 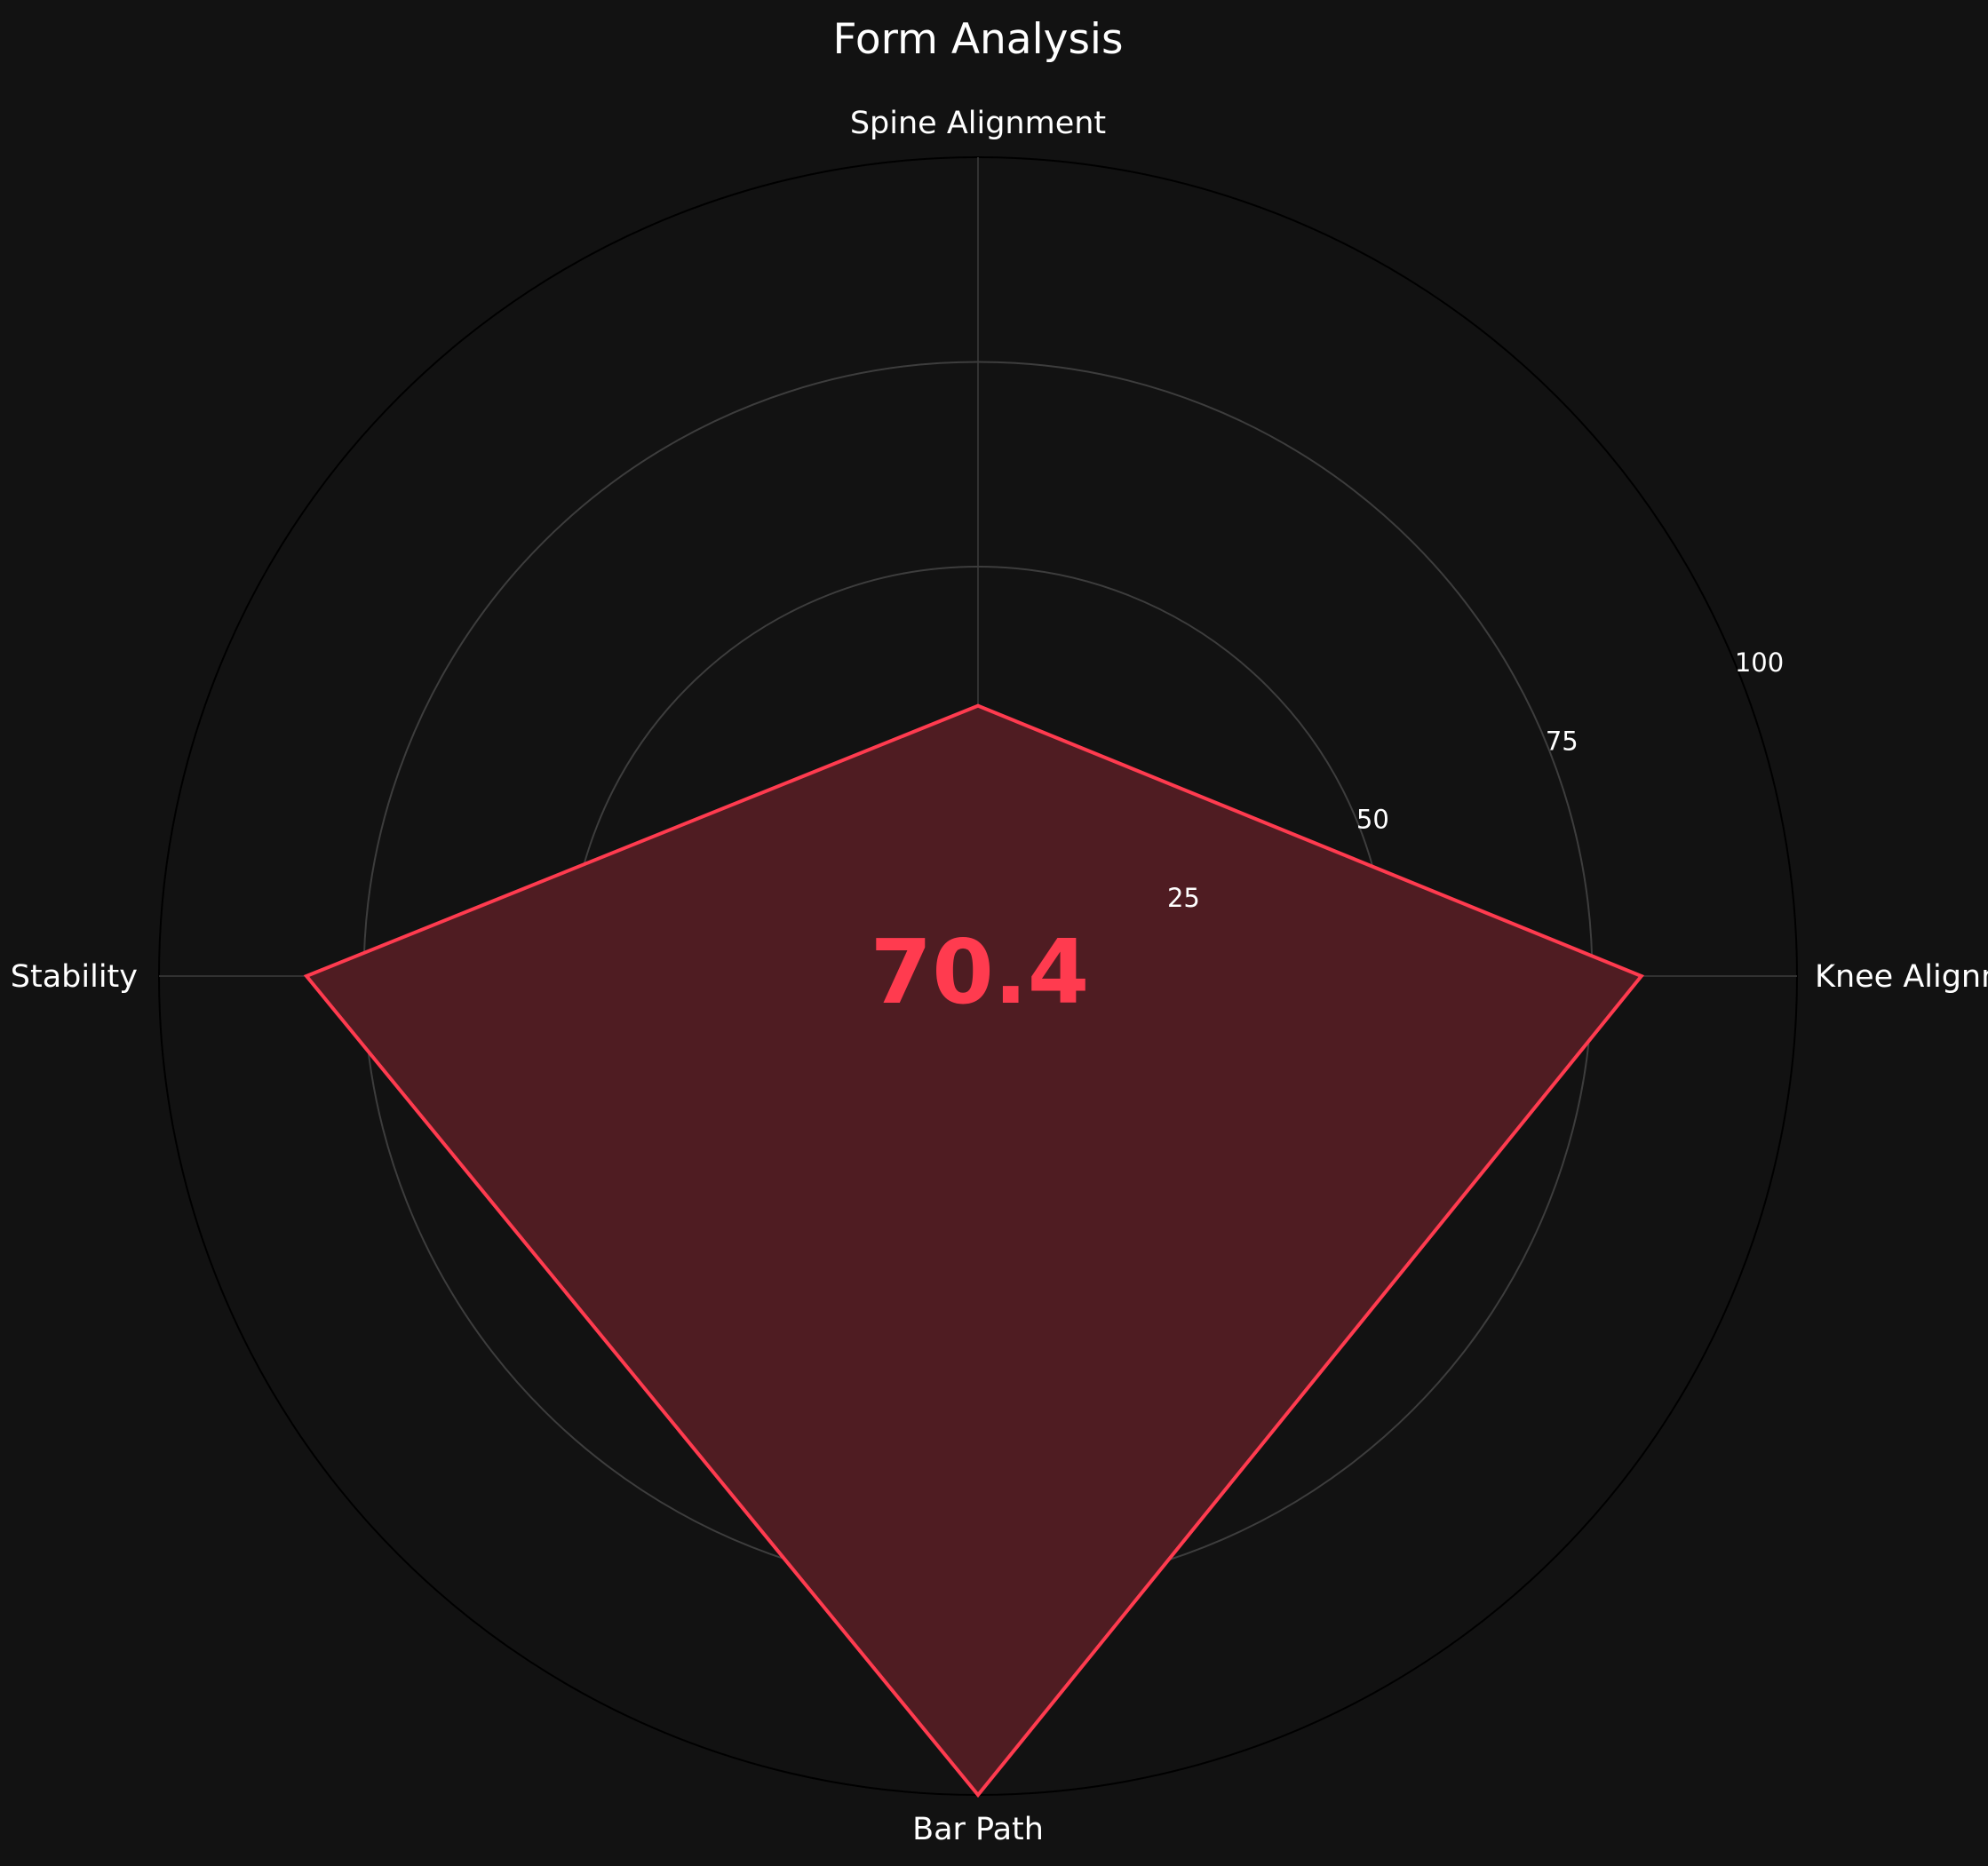 I want to click on chart-title: Form Analysis, so click(x=978, y=39).